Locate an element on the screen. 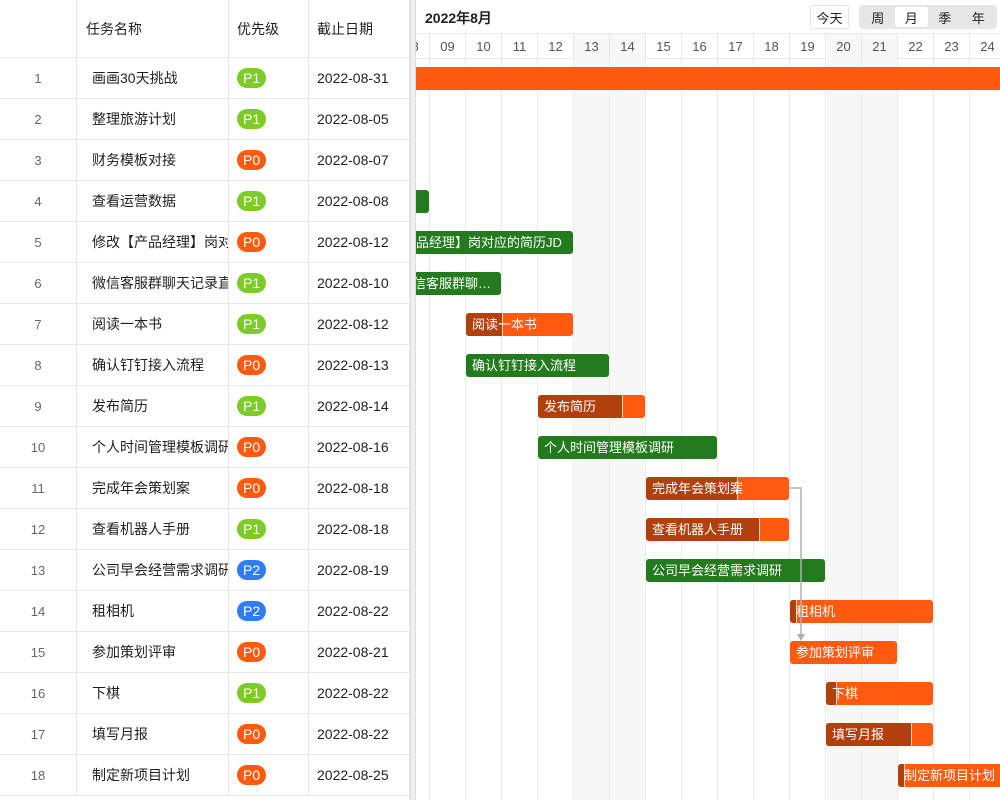  due-date: 2022-08-14 is located at coordinates (359, 406).